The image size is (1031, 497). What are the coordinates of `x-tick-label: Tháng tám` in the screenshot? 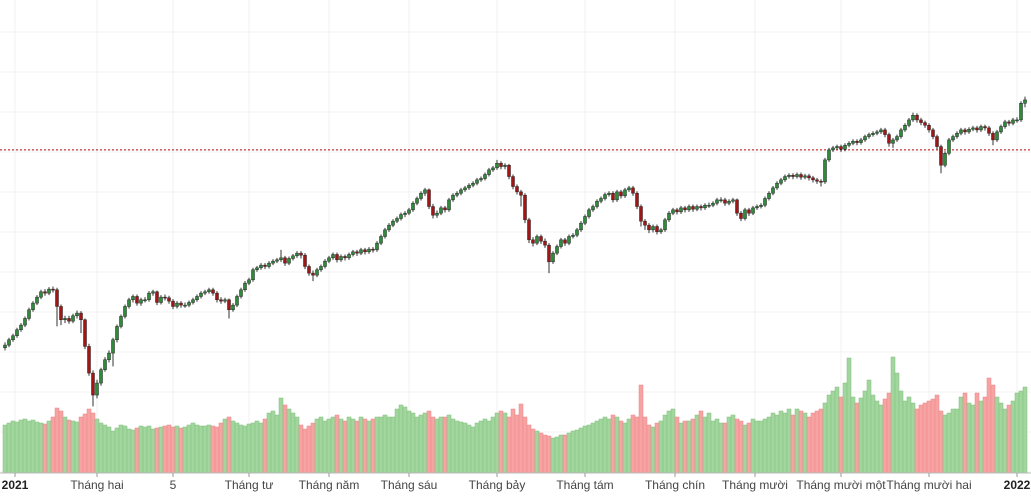 It's located at (584, 485).